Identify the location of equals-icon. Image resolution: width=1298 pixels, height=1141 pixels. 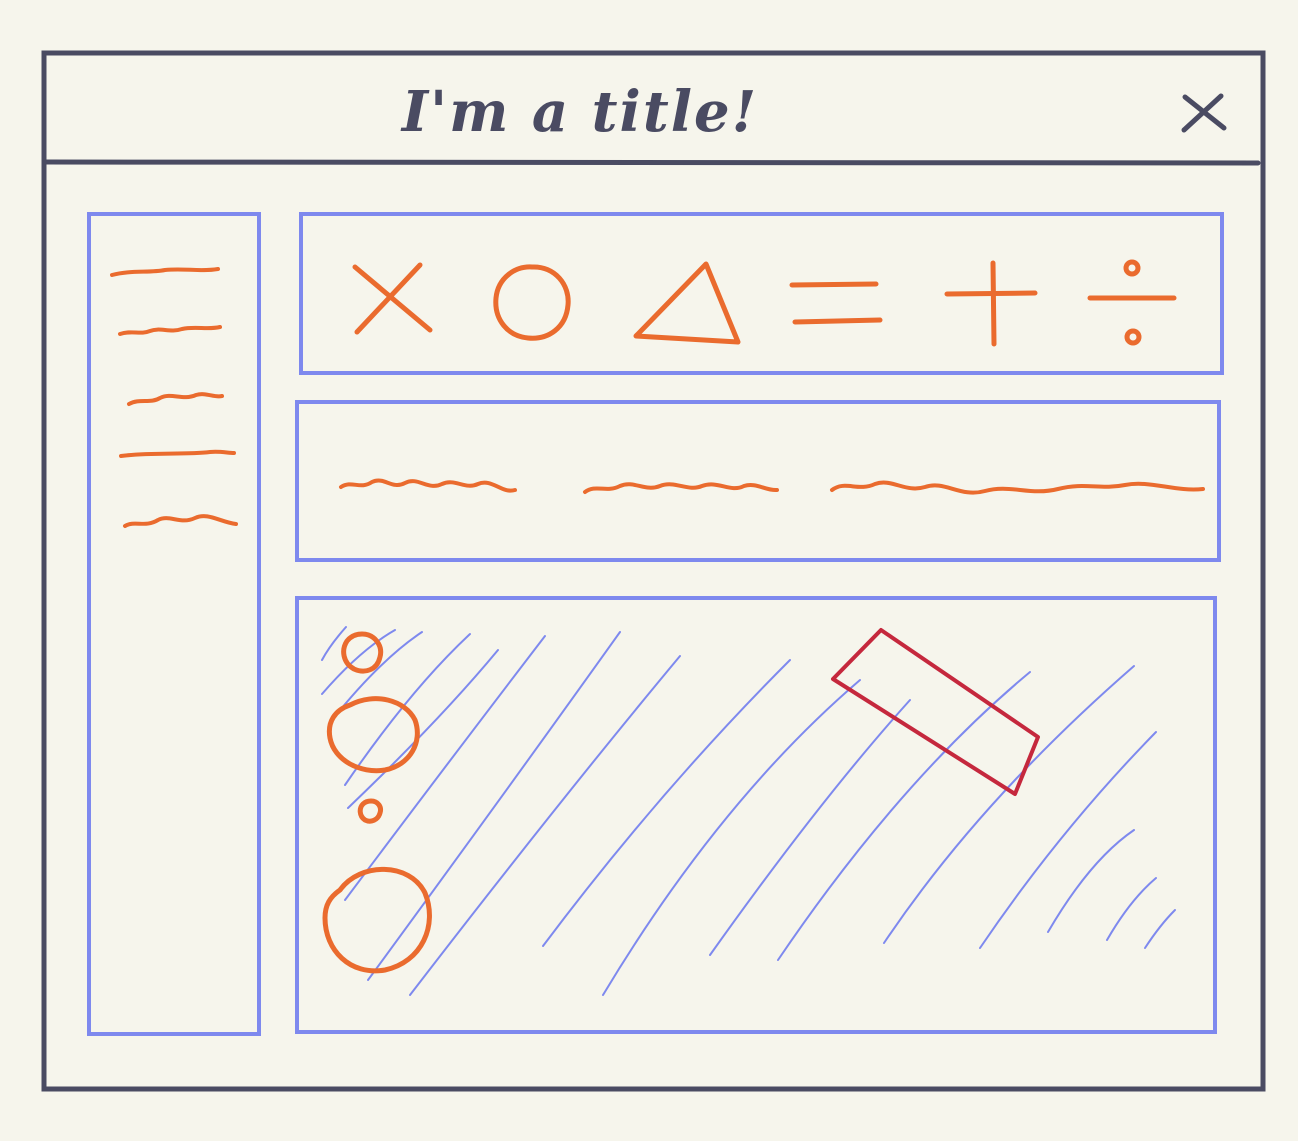
(836, 303).